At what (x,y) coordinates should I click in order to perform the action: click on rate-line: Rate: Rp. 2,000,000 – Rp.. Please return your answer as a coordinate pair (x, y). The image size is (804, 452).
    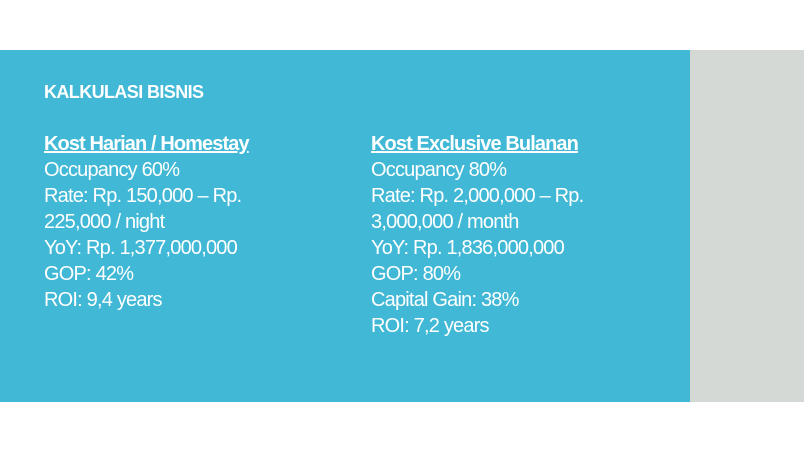
    Looking at the image, I should click on (477, 196).